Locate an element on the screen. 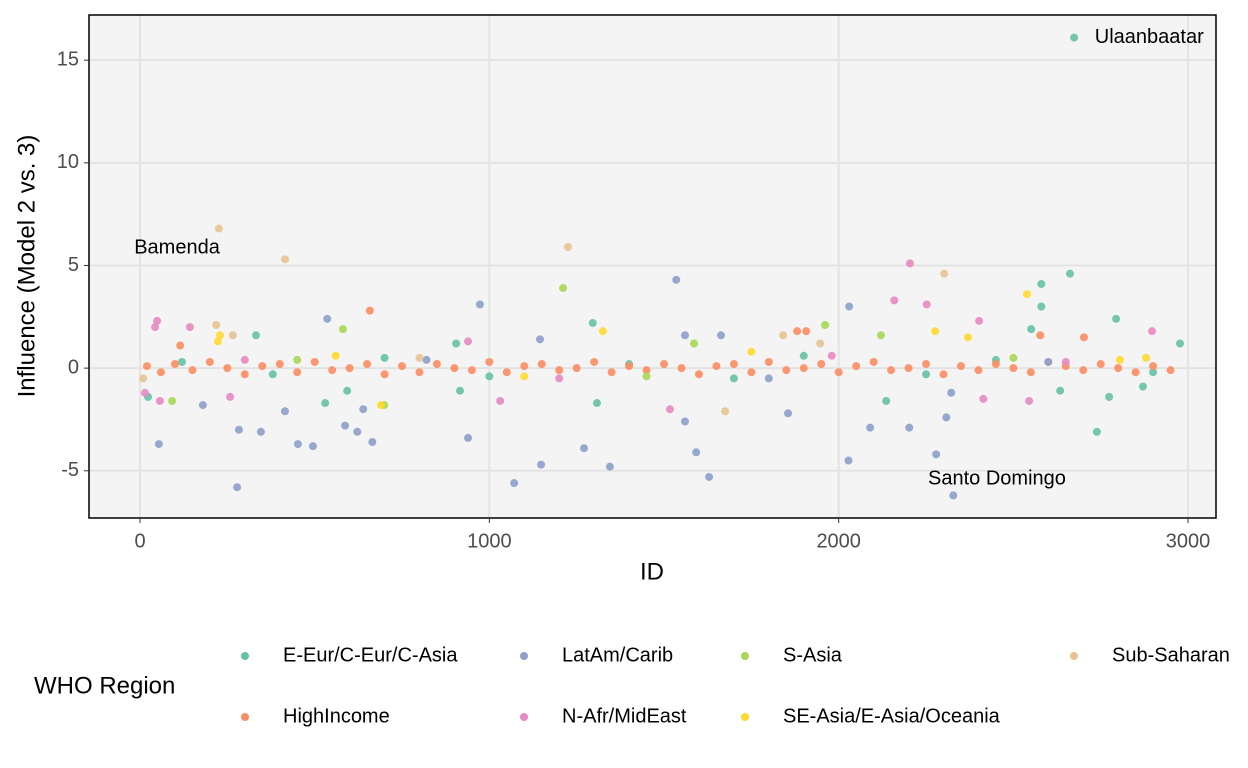 The image size is (1248, 768). legend-label: N-Afr/MidEast is located at coordinates (624, 716).